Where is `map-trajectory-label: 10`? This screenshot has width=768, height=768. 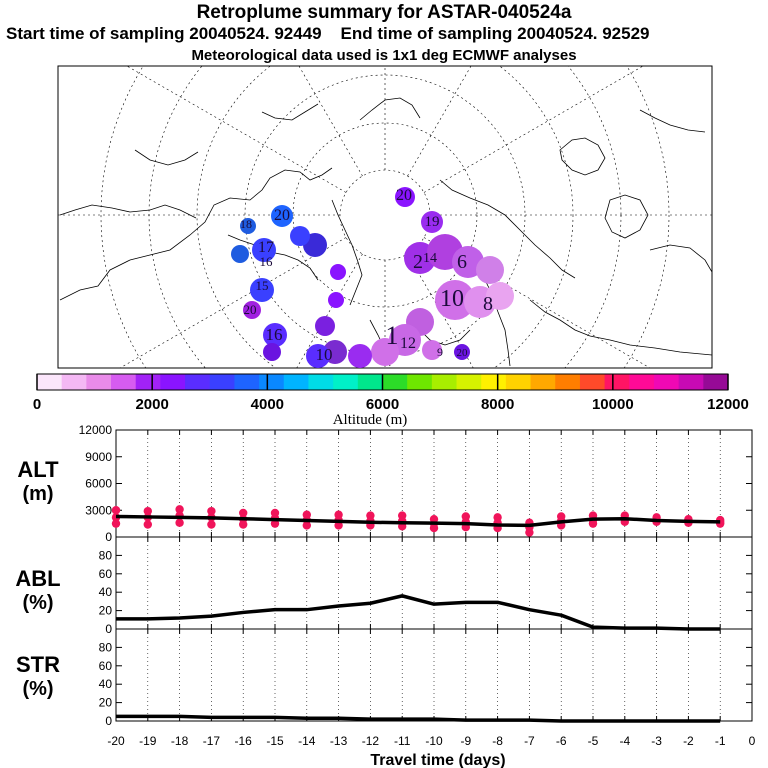 map-trajectory-label: 10 is located at coordinates (452, 299).